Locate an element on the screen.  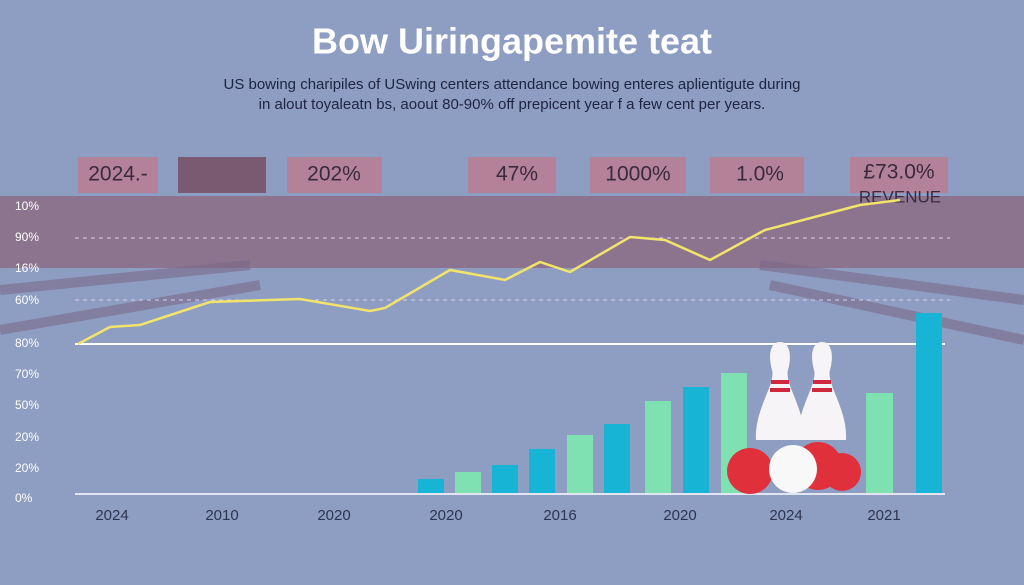
stat-text: 2024.- is located at coordinates (118, 174).